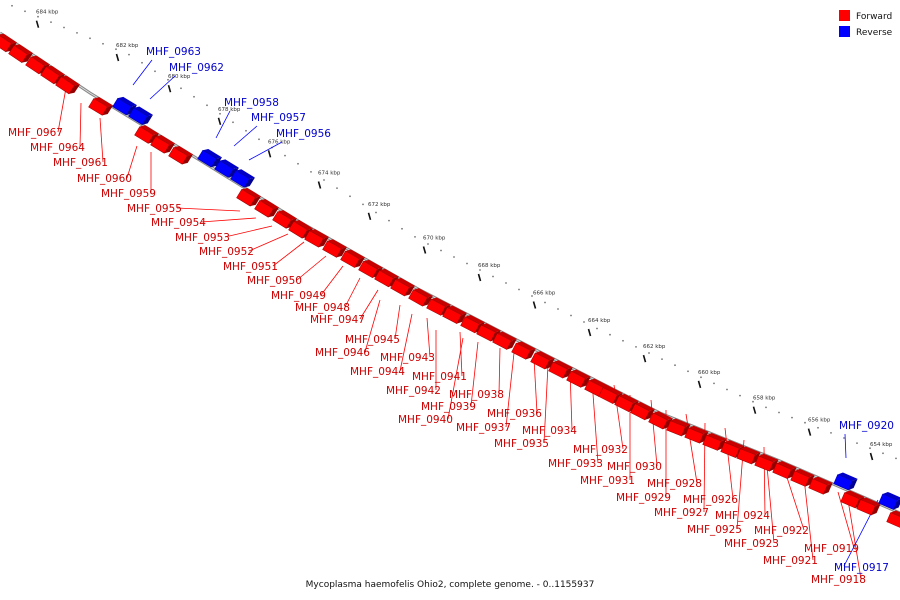 The image size is (900, 600). What do you see at coordinates (233, 172) in the screenshot?
I see `reverse-gene-block-side-face` at bounding box center [233, 172].